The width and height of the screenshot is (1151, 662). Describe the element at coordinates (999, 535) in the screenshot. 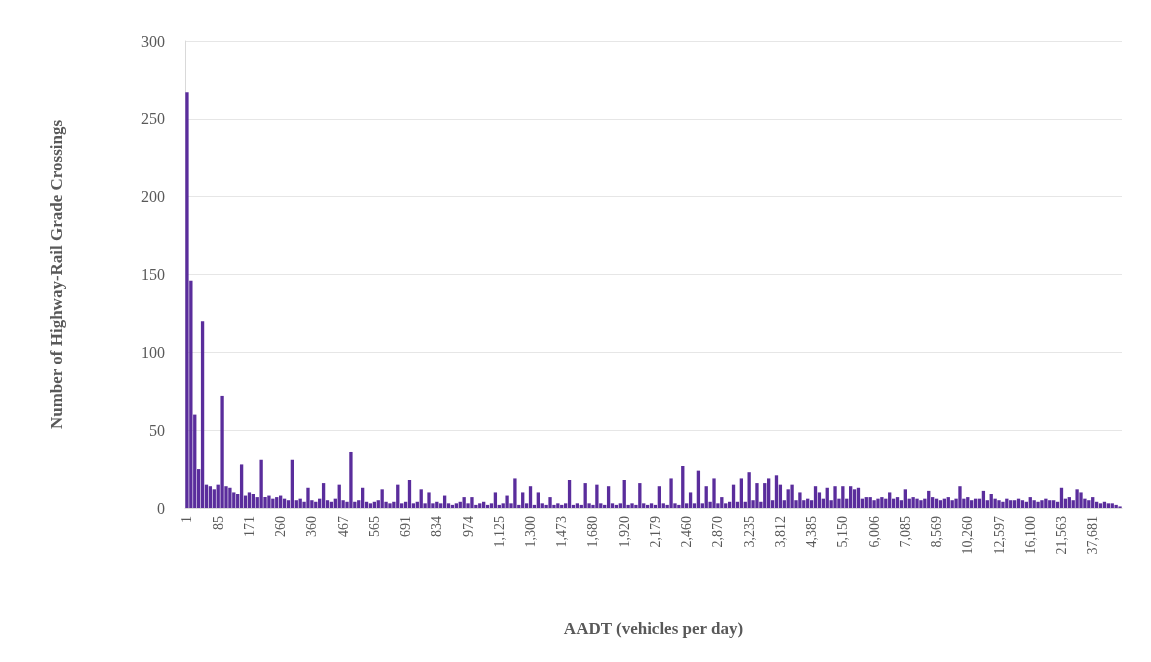

I see `x-tick-label: 12,597` at that location.